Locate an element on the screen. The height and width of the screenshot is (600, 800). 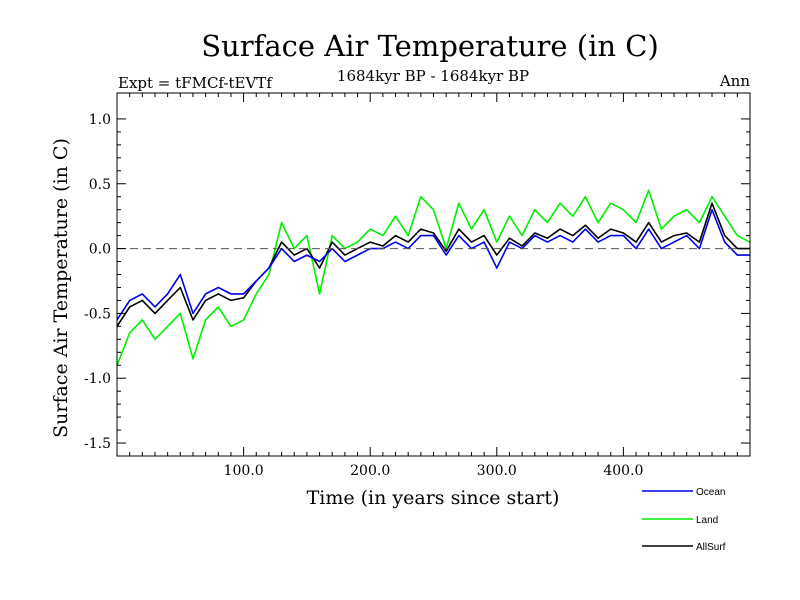
experiment-annotation: Expt = tFMCf-tEVTf is located at coordinates (195, 83).